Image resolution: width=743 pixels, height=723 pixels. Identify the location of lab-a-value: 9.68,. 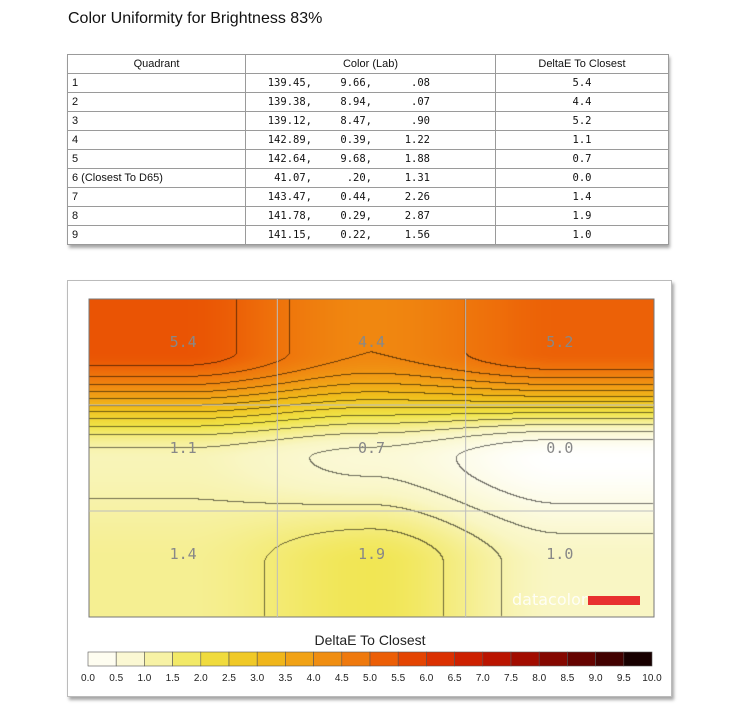
(356, 159).